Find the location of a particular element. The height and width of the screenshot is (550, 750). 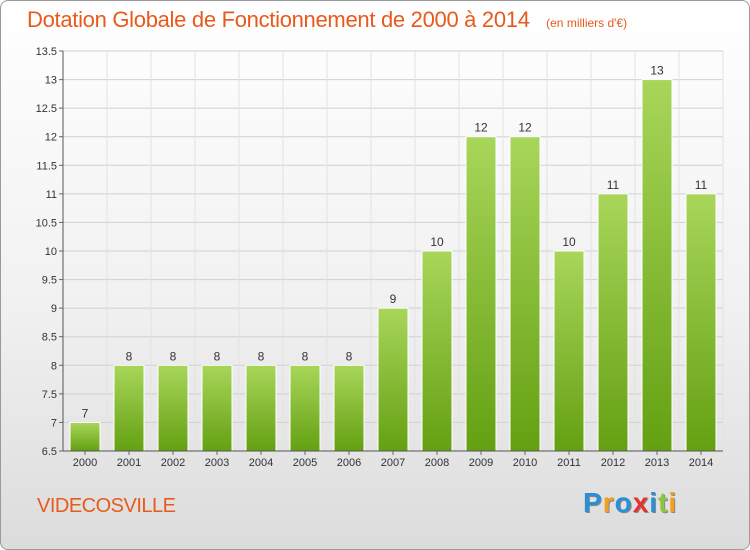

x-tick-label: 2013 is located at coordinates (657, 463).